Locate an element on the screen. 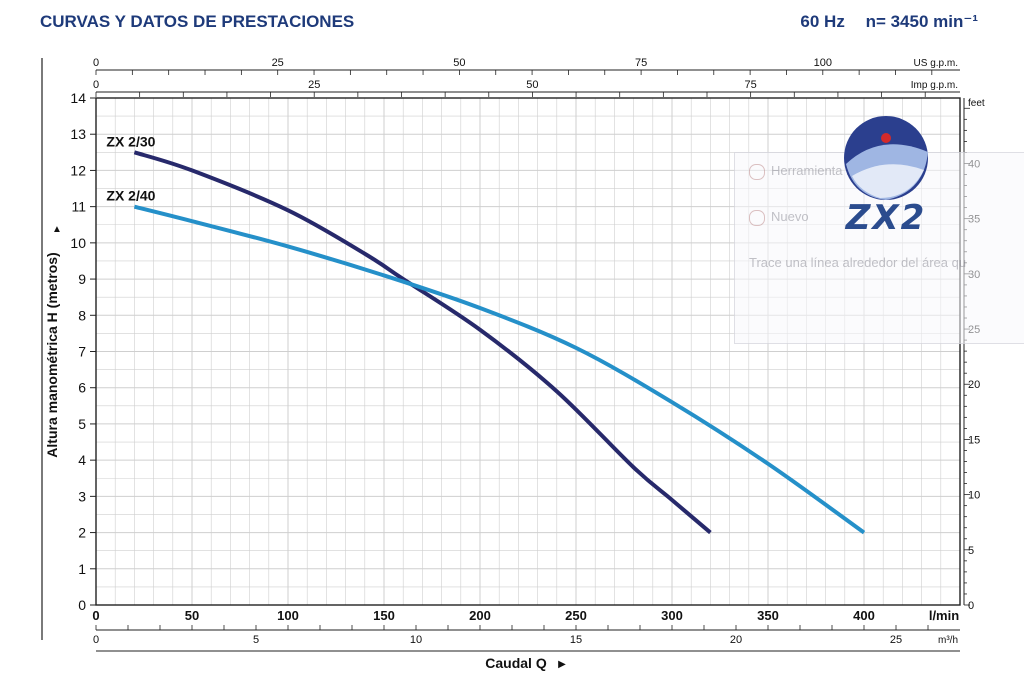  y-tick-label: 8 is located at coordinates (82, 315).